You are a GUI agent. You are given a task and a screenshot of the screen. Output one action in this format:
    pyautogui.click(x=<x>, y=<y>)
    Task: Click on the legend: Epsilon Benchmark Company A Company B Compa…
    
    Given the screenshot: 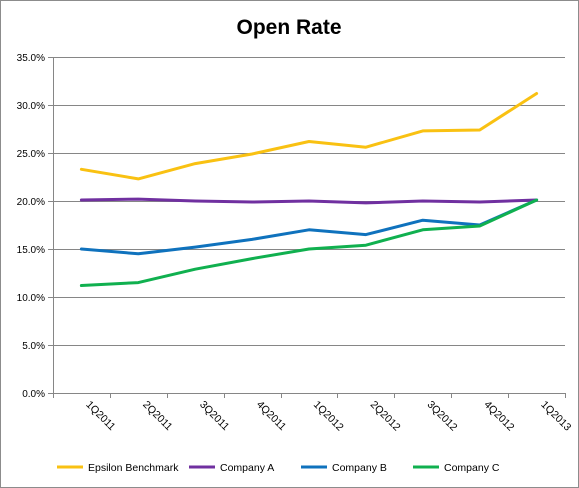 What is the action you would take?
    pyautogui.click(x=278, y=468)
    